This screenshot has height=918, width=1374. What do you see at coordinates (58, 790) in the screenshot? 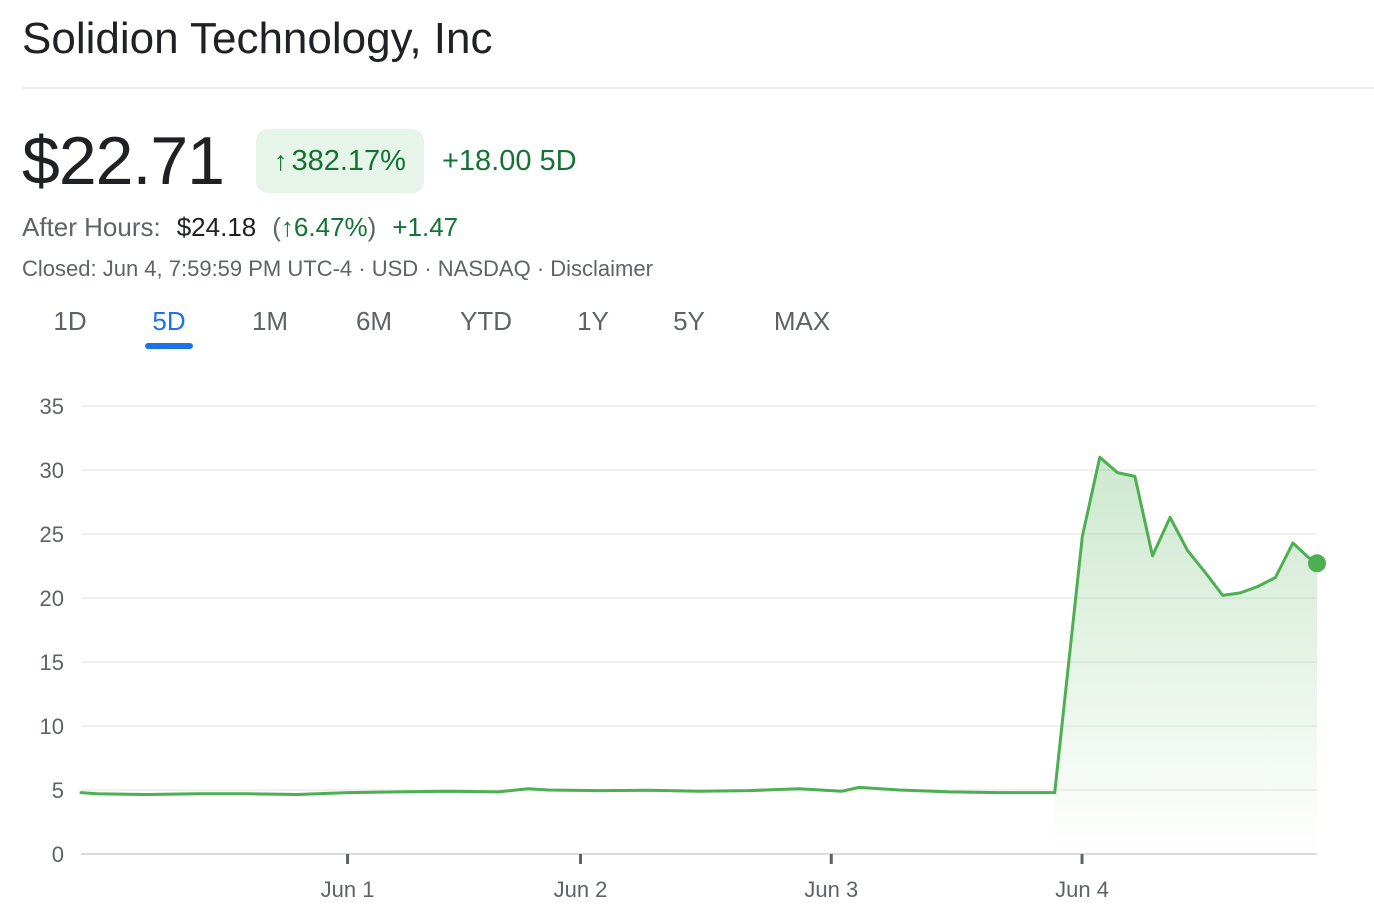
I see `y-tick-label: 5` at bounding box center [58, 790].